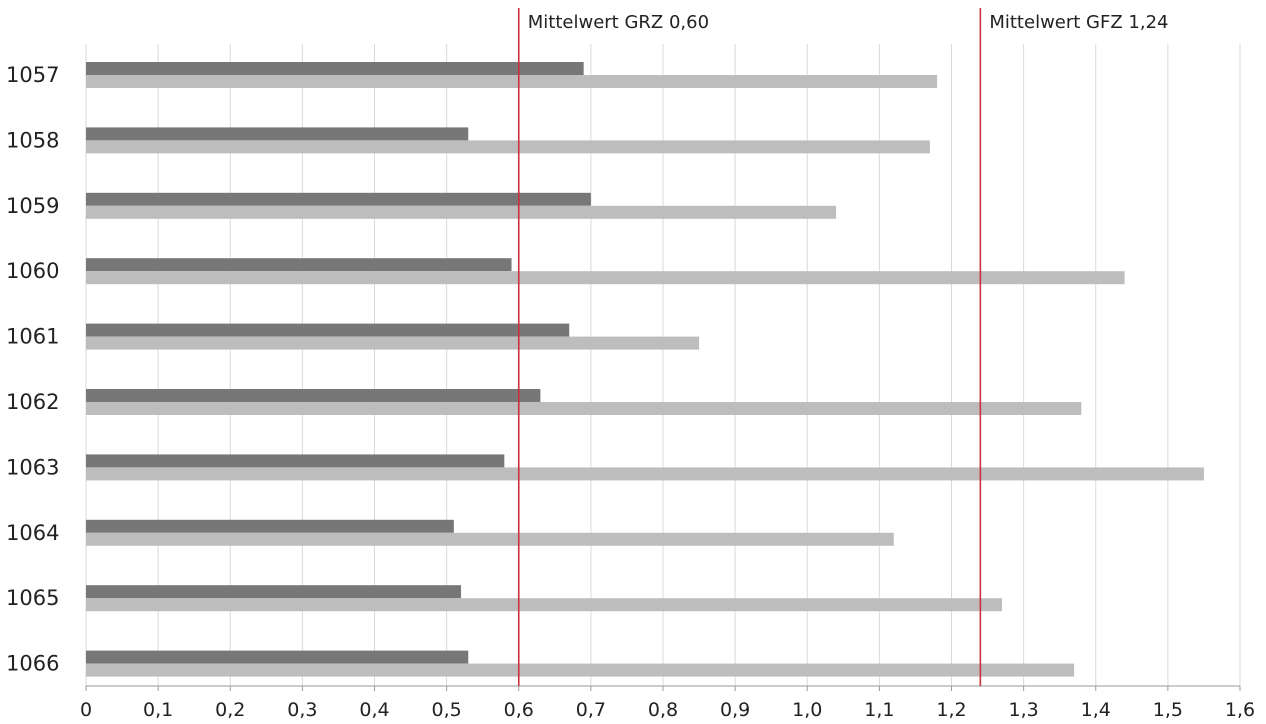  Describe the element at coordinates (1168, 710) in the screenshot. I see `x-tick-label: 1,5` at that location.